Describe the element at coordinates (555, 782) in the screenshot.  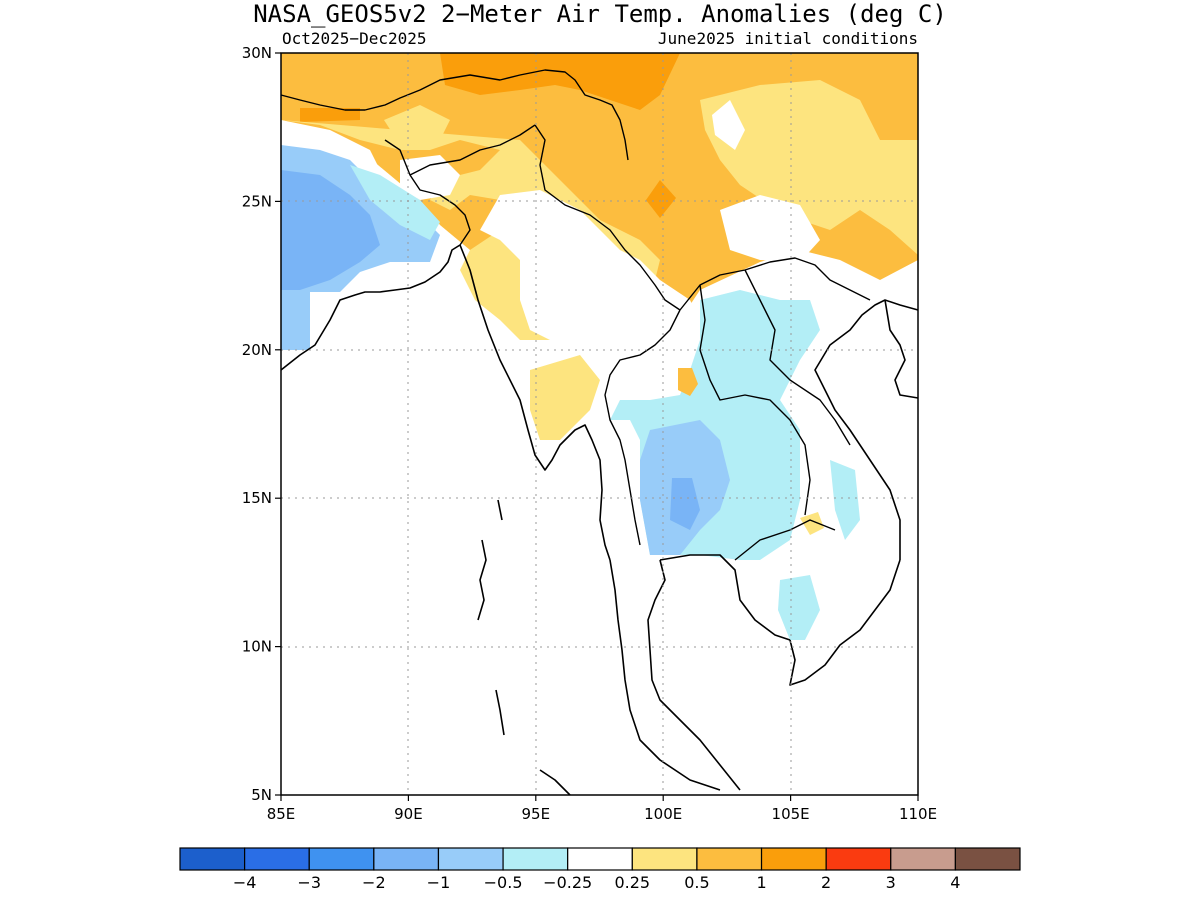
I see `sumatra-tip` at that location.